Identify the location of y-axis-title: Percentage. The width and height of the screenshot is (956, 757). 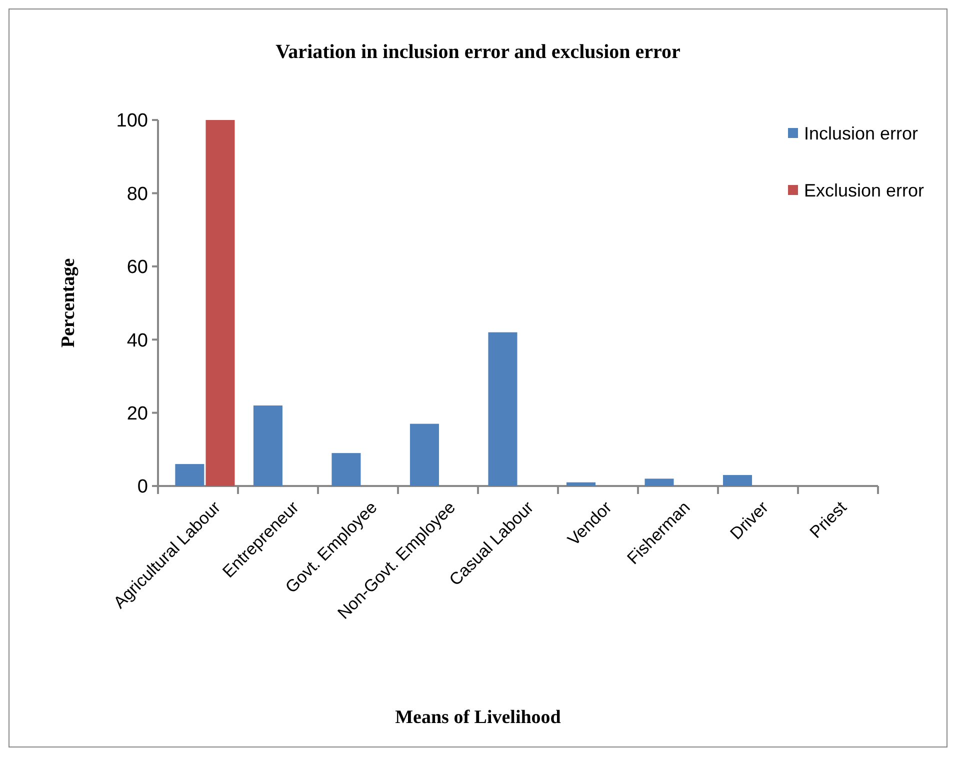
(68, 303).